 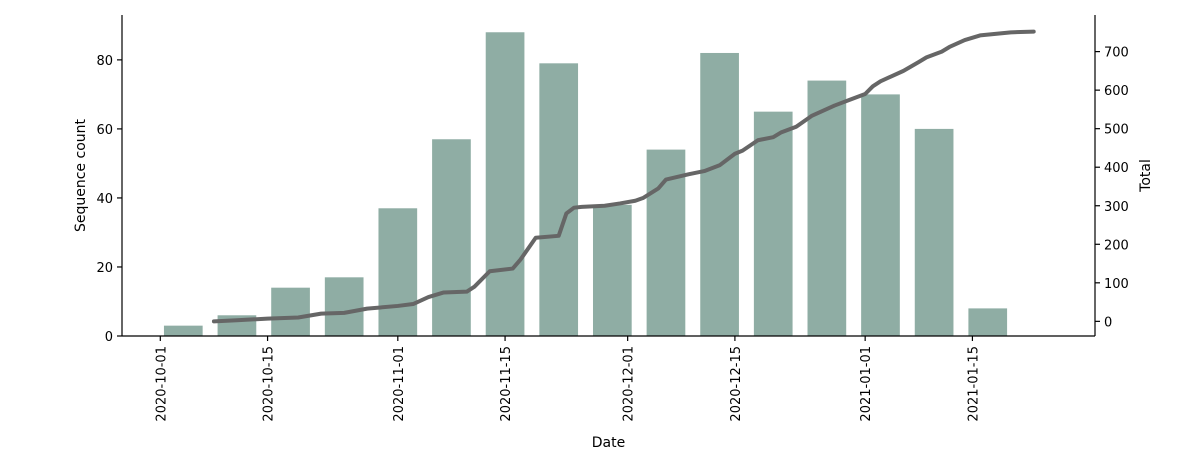 What do you see at coordinates (1146, 176) in the screenshot?
I see `y2-axis-title: Total` at bounding box center [1146, 176].